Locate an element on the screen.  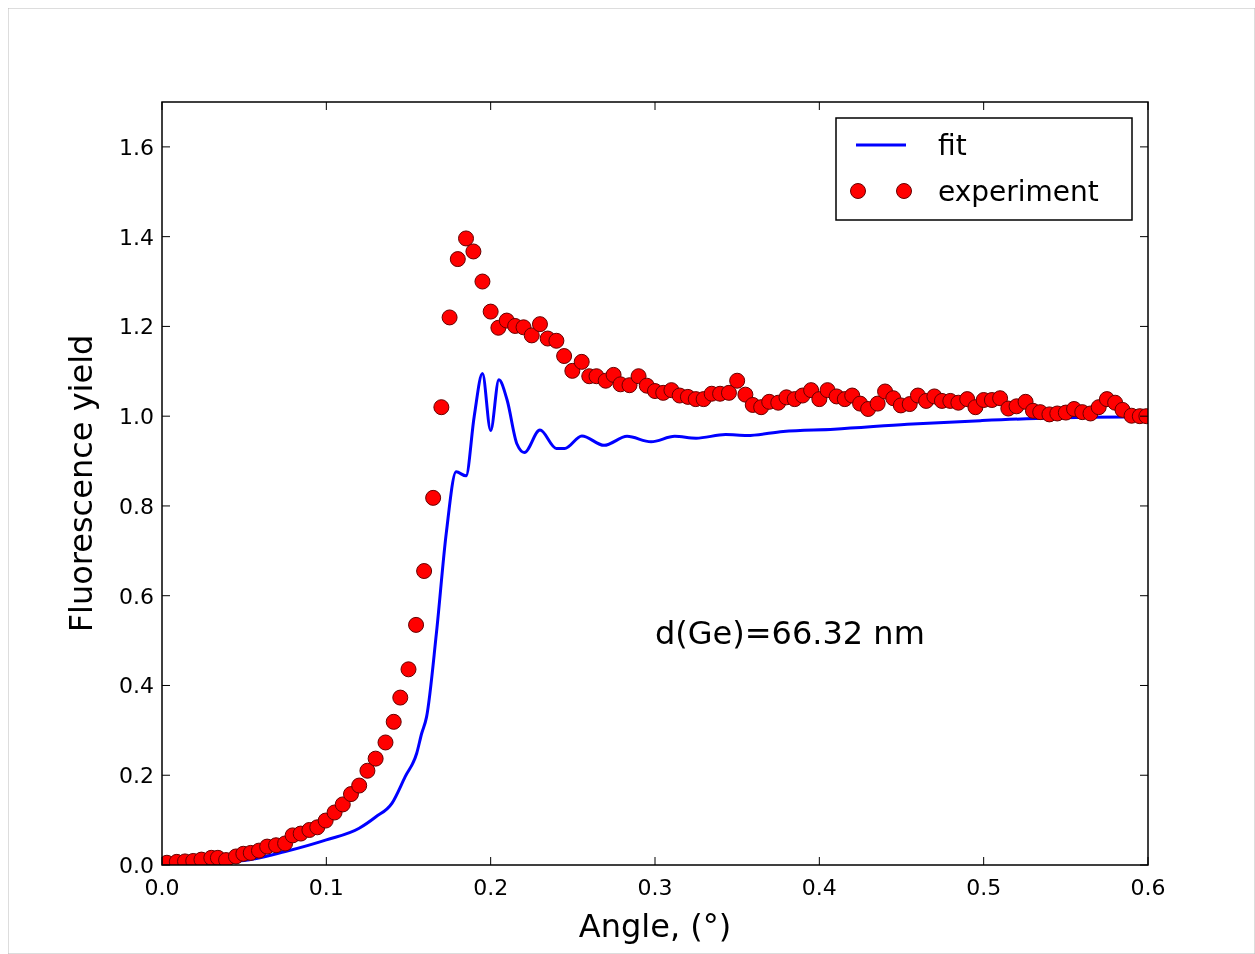
y-axis-title: Fluorescence yield is located at coordinates (81, 483).